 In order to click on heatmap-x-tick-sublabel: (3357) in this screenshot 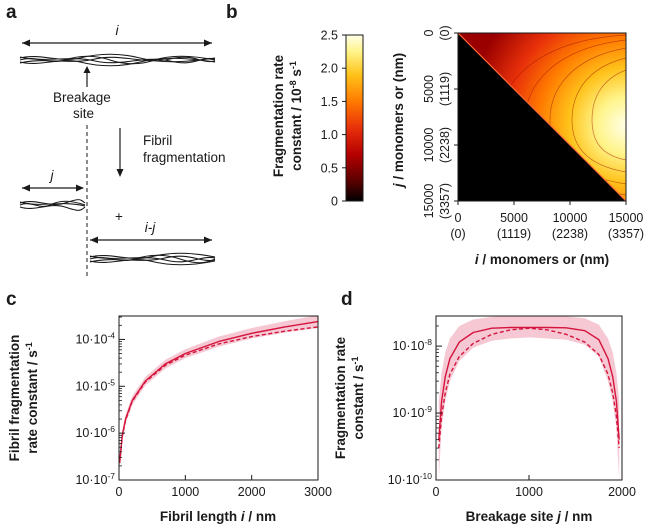, I will do `click(626, 234)`.